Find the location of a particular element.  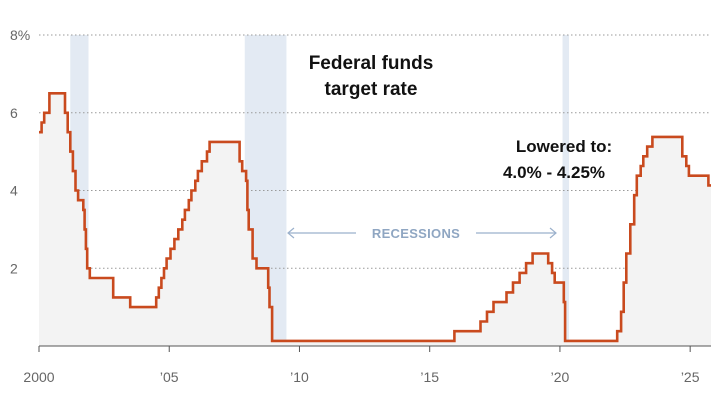

x-tick-label: ’20 is located at coordinates (560, 377).